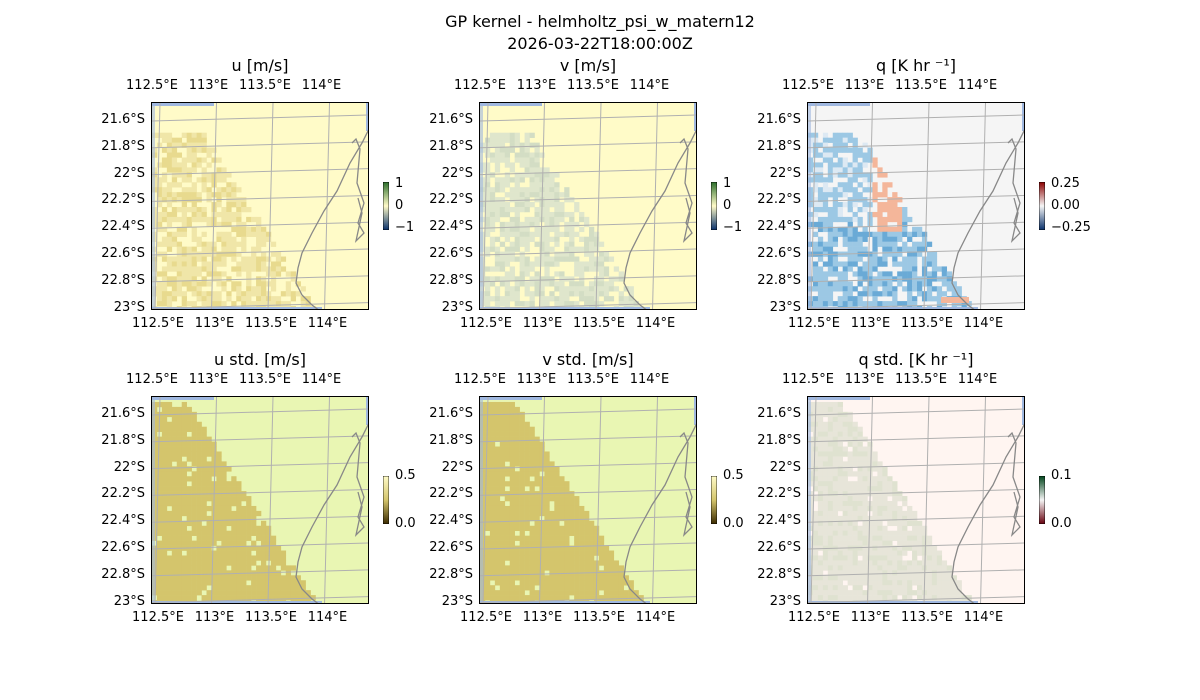  What do you see at coordinates (987, 513) in the screenshot?
I see `coastline` at bounding box center [987, 513].